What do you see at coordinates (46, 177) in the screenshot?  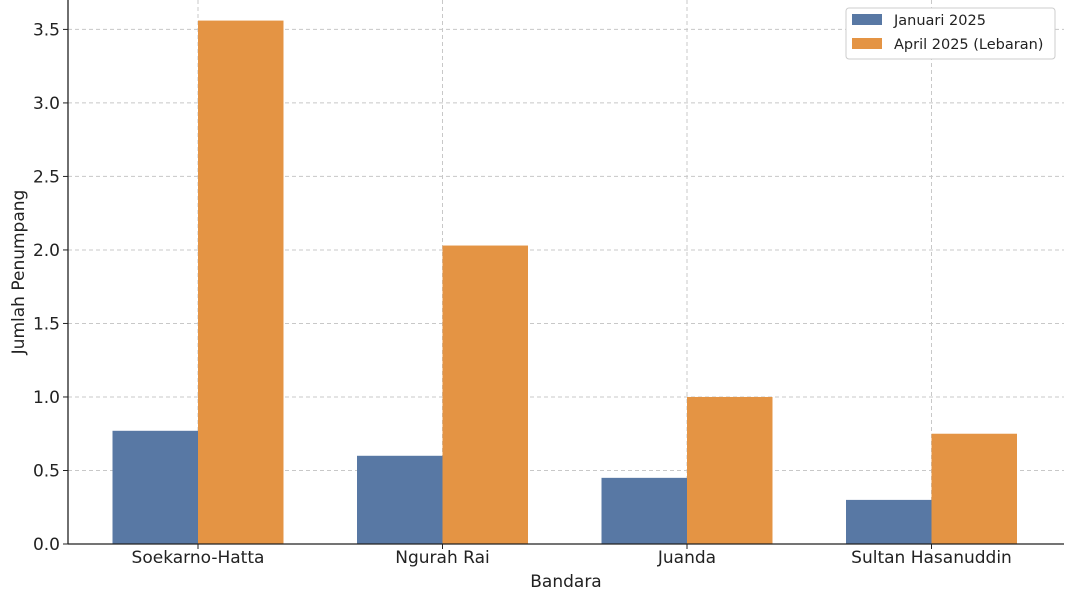 I see `y-tick-label: 2.5` at bounding box center [46, 177].